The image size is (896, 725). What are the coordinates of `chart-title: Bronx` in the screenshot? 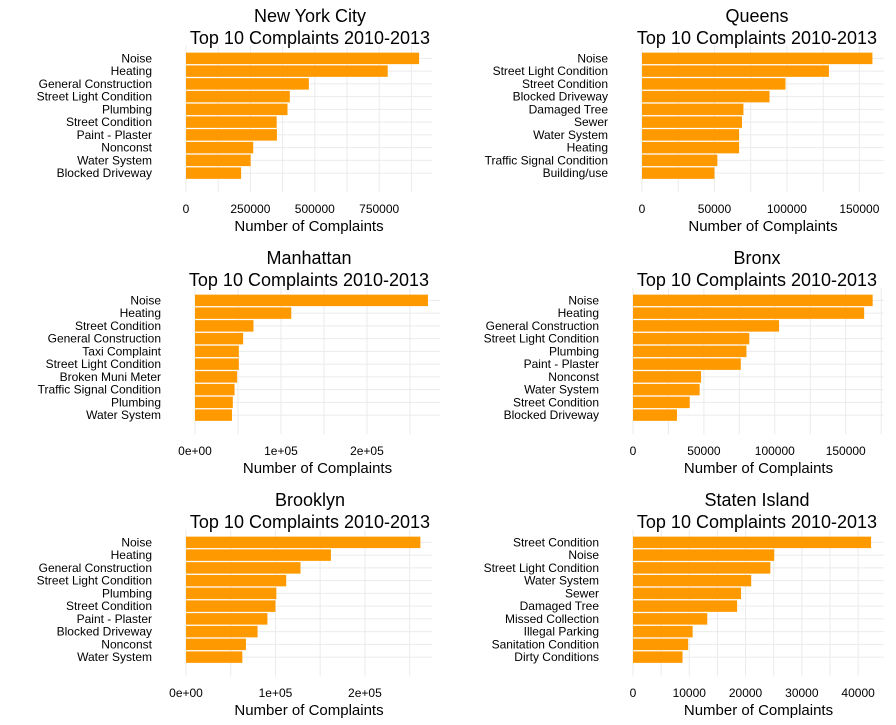 It's located at (756, 258).